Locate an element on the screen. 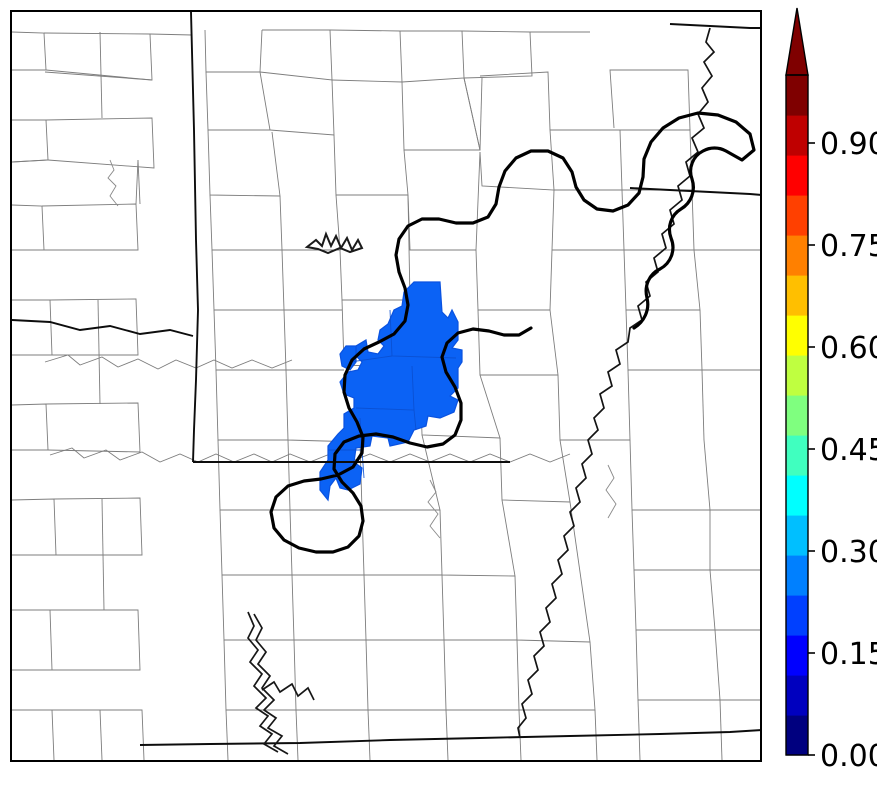 This screenshot has width=877, height=785. river-arkansas is located at coordinates (280, 683).